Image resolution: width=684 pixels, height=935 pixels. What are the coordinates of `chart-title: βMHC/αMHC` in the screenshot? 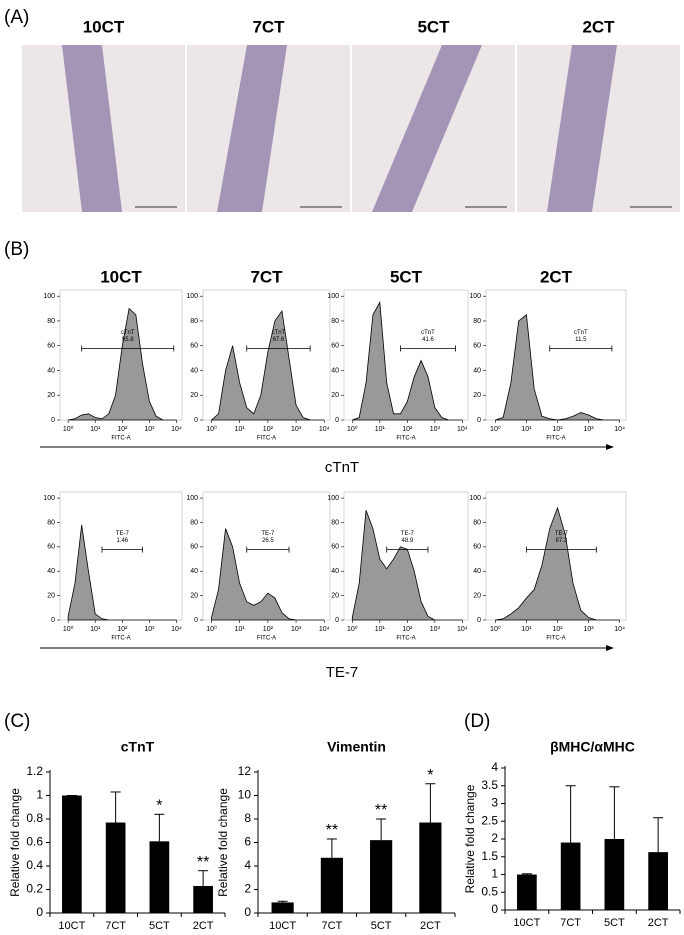 It's located at (592, 747).